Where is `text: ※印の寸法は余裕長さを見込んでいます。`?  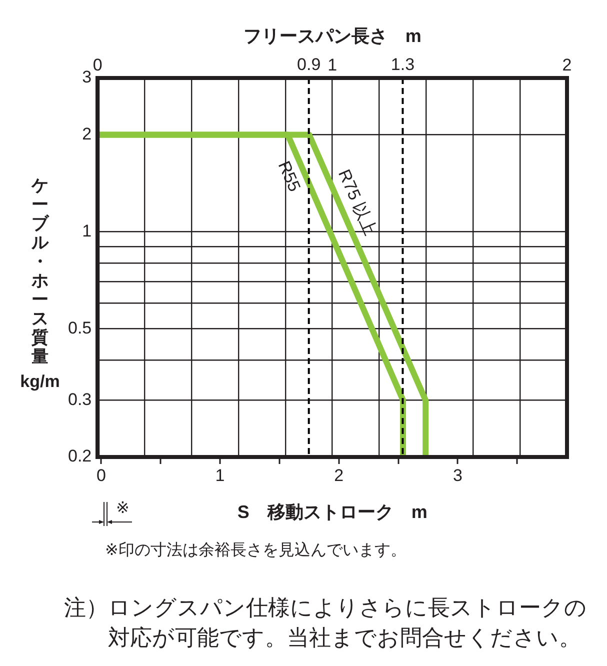 text: ※印の寸法は余裕長さを見込んでいます。 is located at coordinates (255, 550).